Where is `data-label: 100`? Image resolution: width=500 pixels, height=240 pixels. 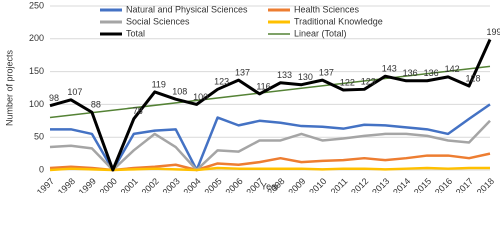 data-label: 100 is located at coordinates (200, 97).